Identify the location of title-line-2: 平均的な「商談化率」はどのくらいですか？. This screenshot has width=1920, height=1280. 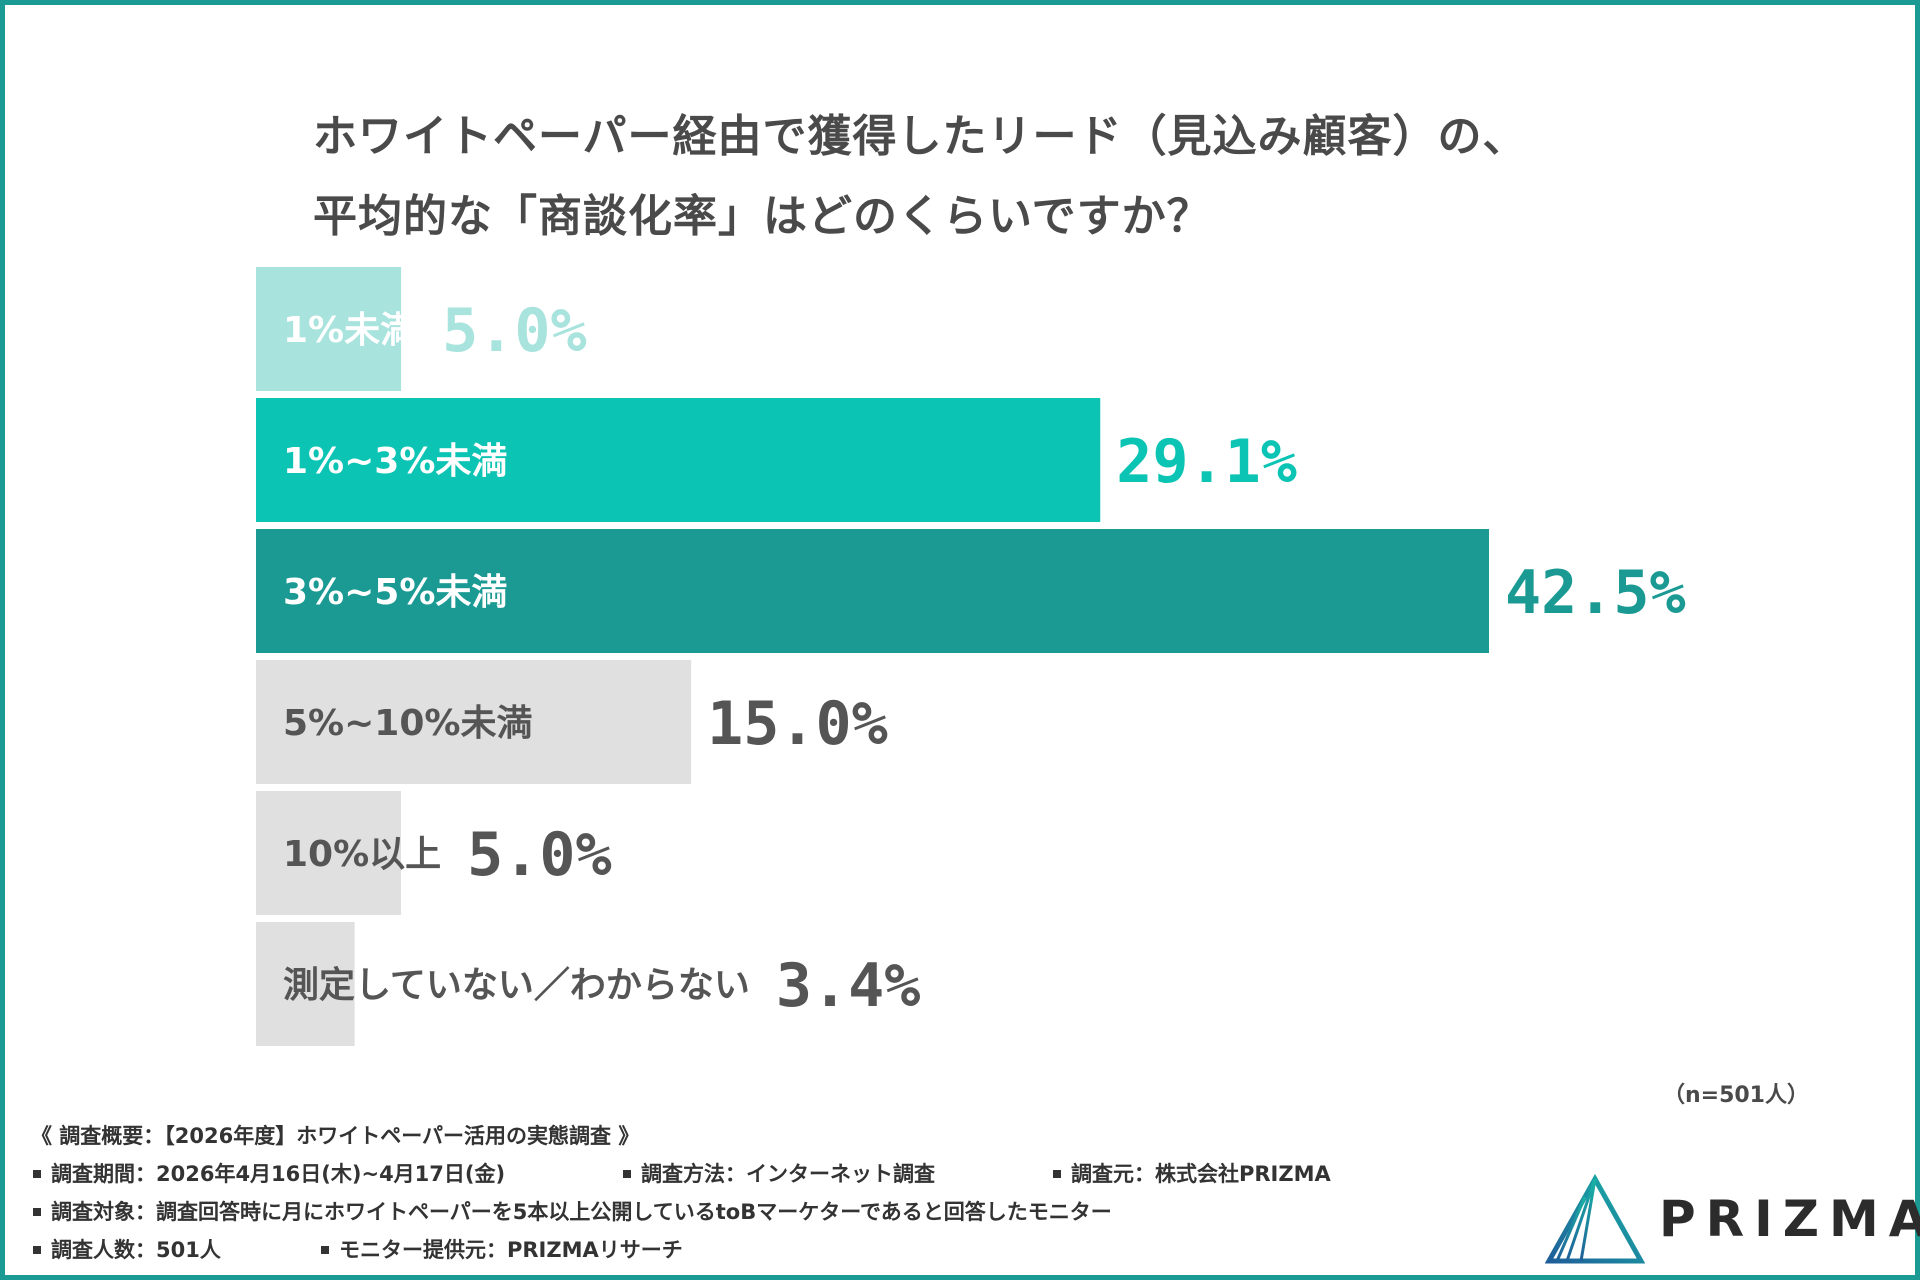
(762, 216).